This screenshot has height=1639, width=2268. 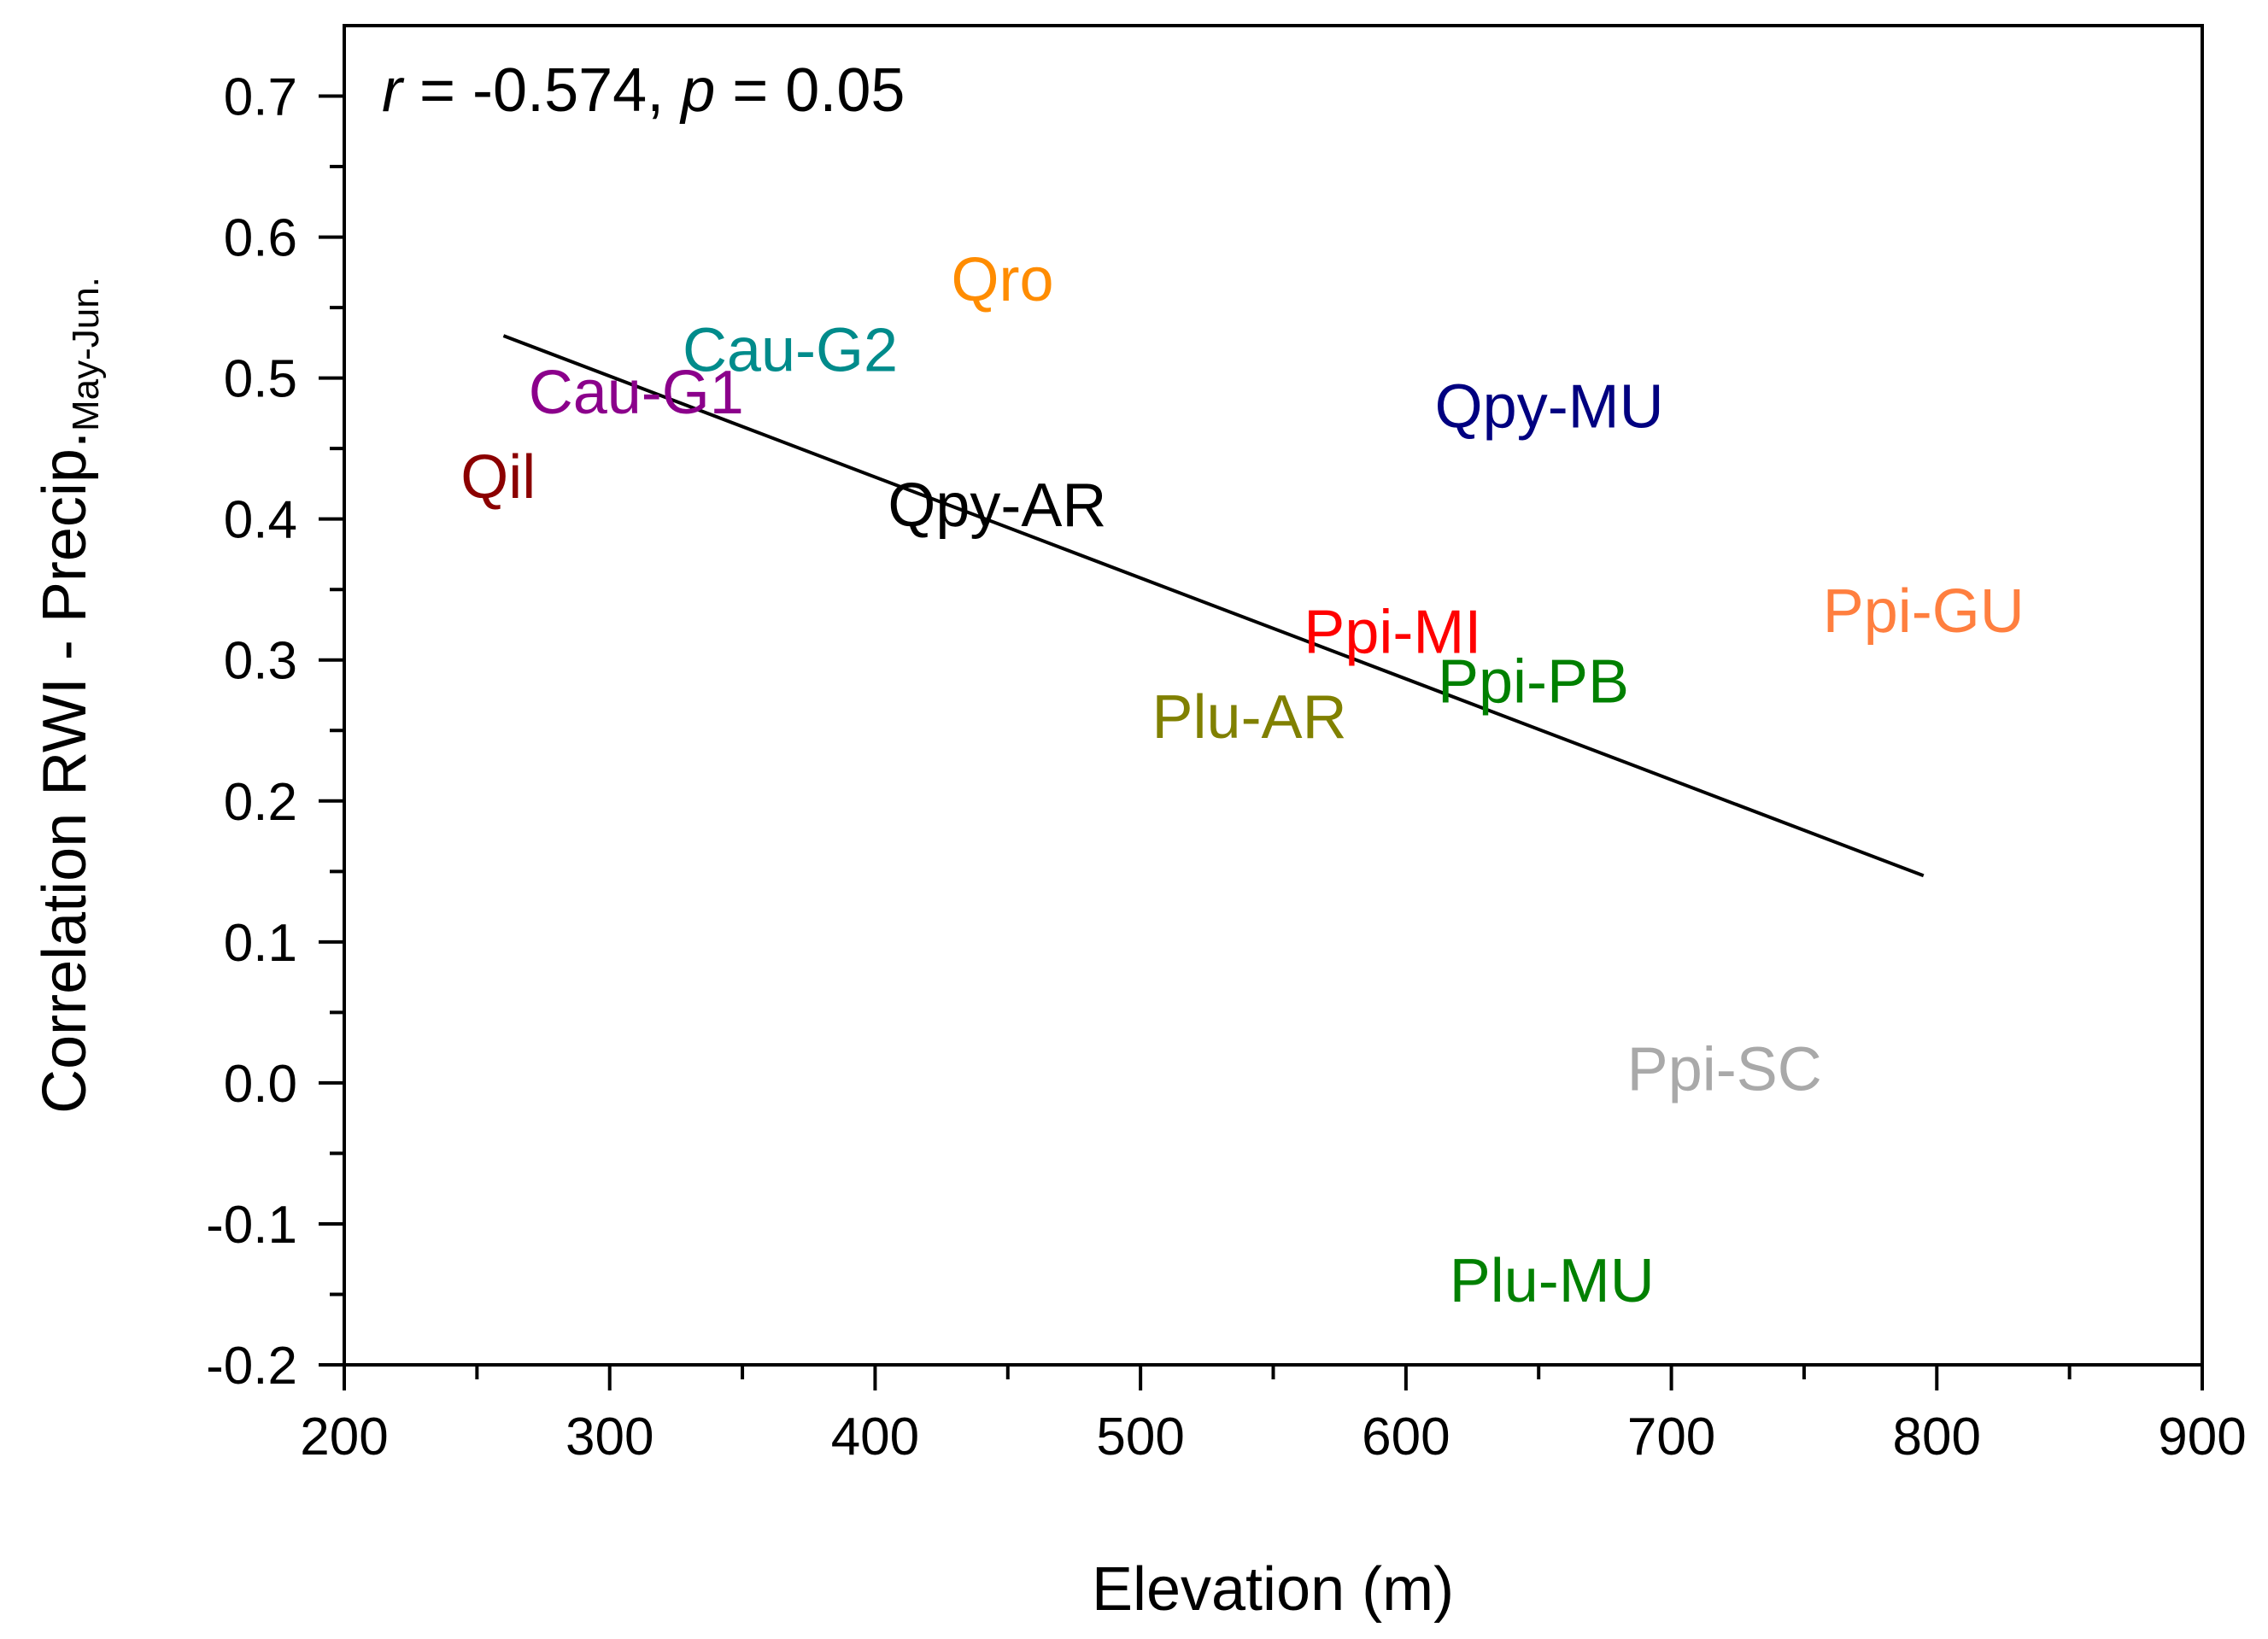 I want to click on y-tick-label: -0.1, so click(x=251, y=1226).